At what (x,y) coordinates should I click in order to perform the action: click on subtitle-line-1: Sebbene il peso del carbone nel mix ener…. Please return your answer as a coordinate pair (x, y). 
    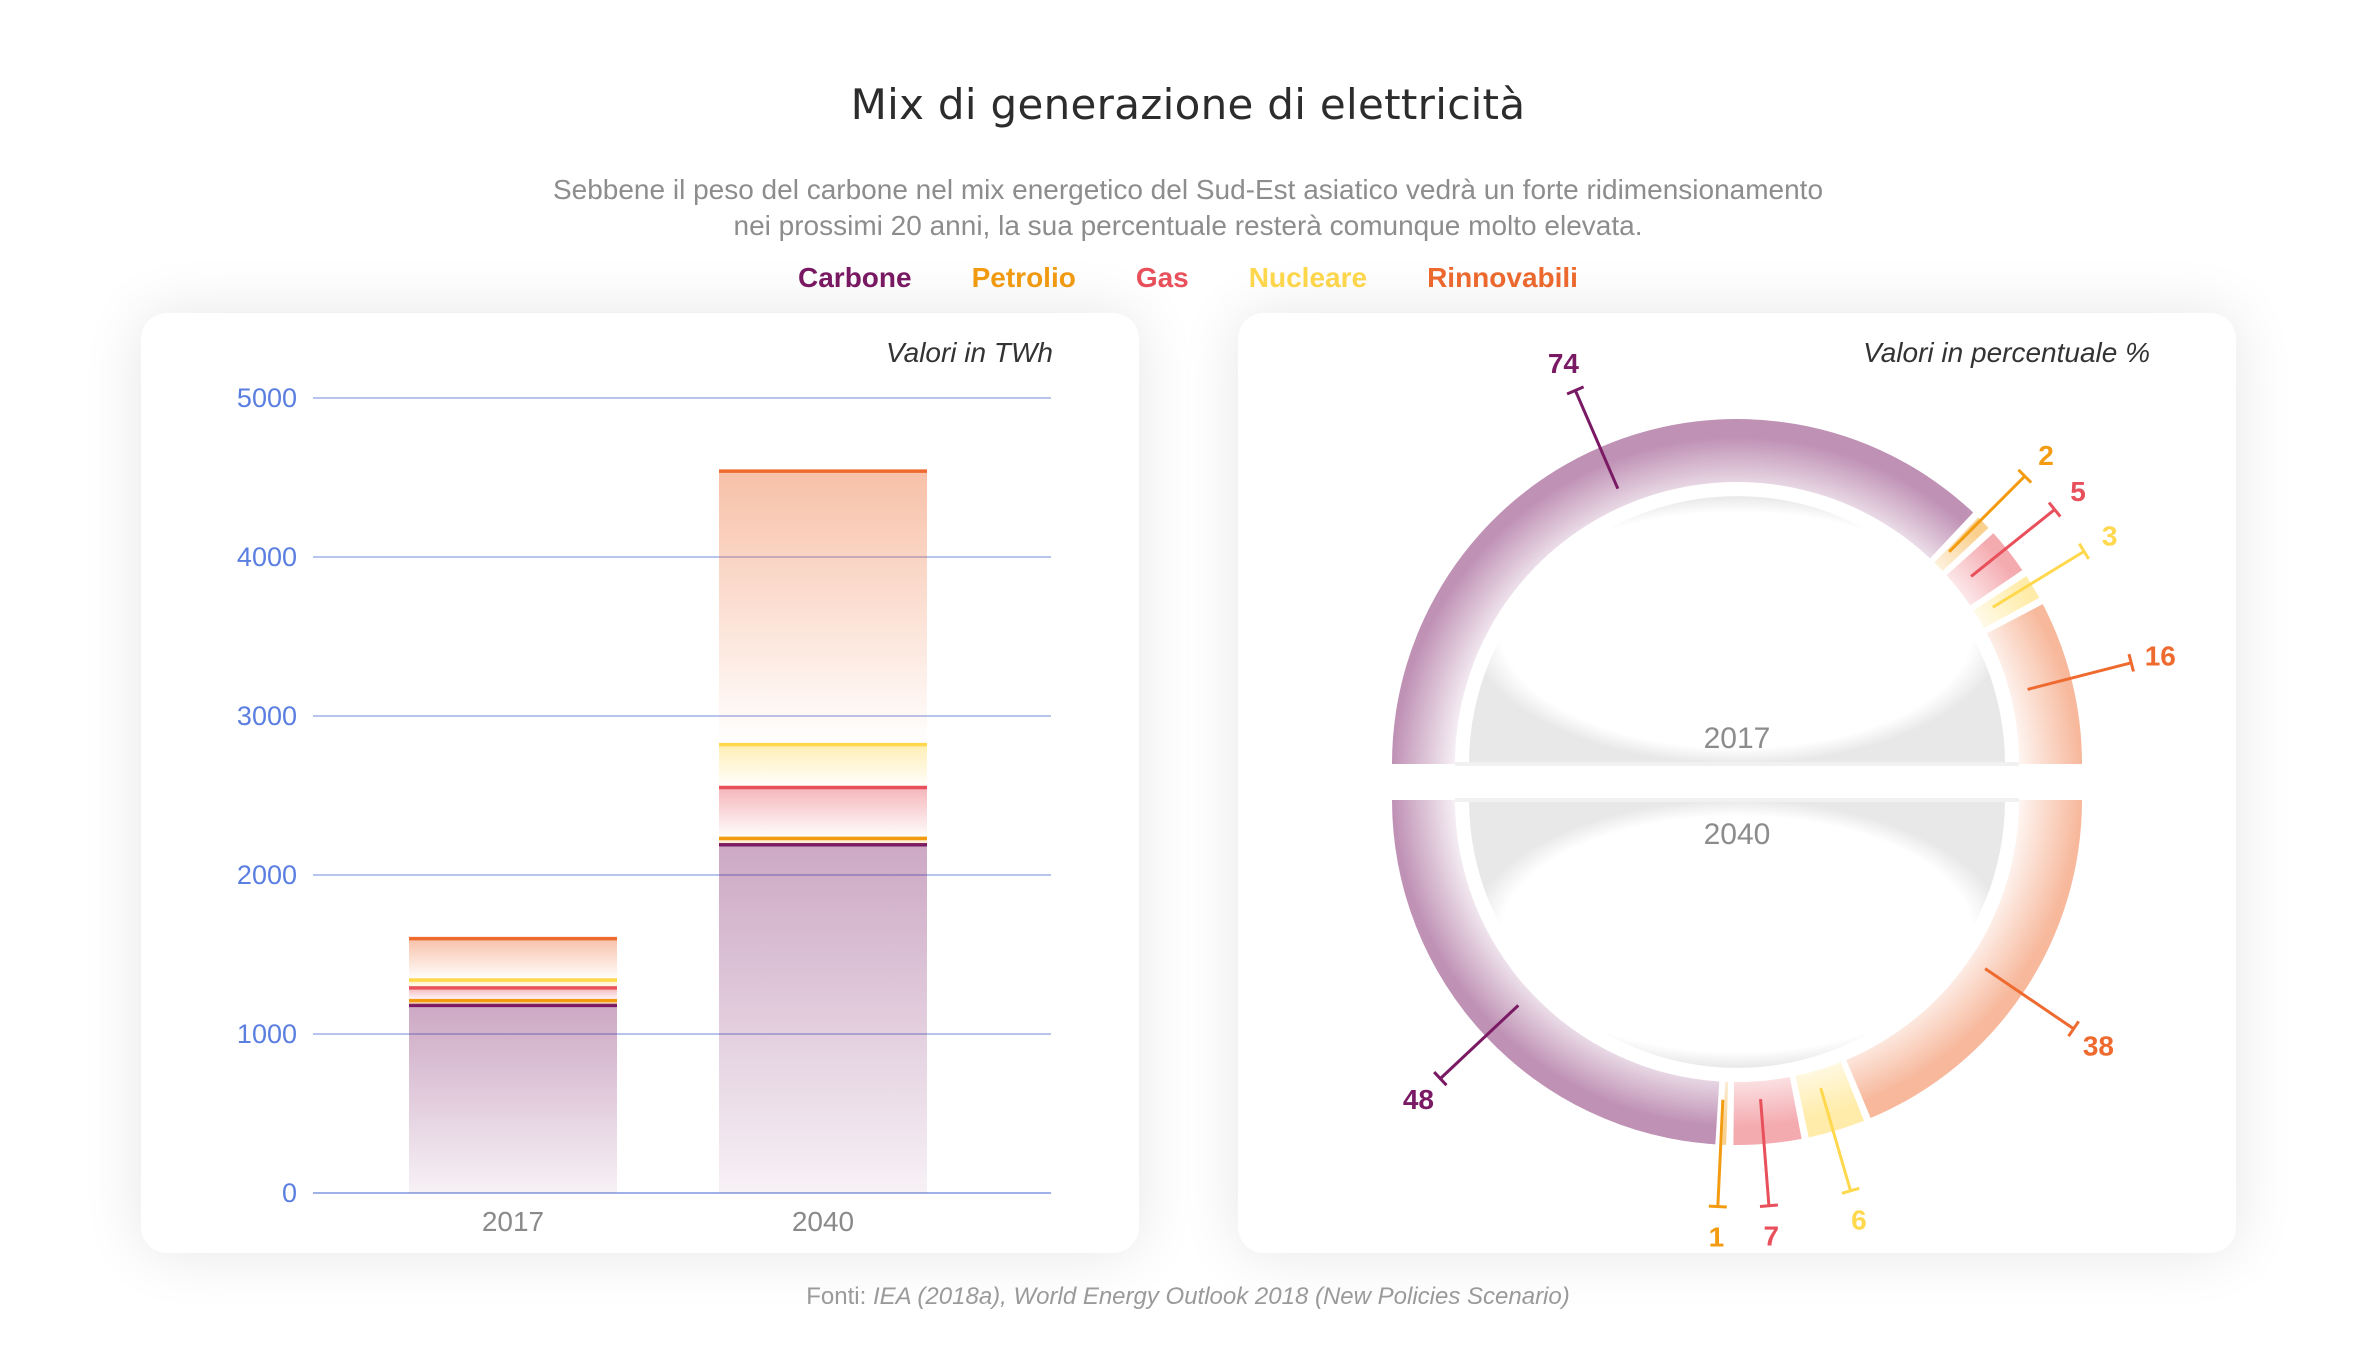
    Looking at the image, I should click on (1188, 189).